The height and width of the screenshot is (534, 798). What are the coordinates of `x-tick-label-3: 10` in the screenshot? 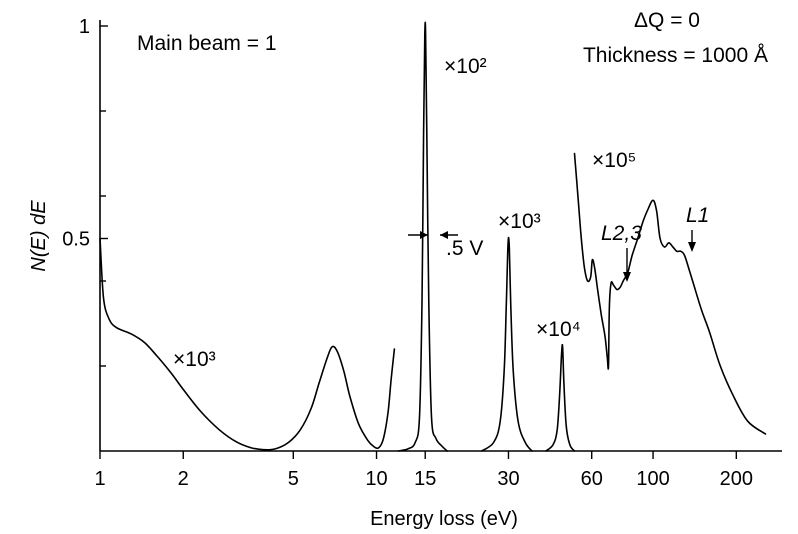 It's located at (376, 479).